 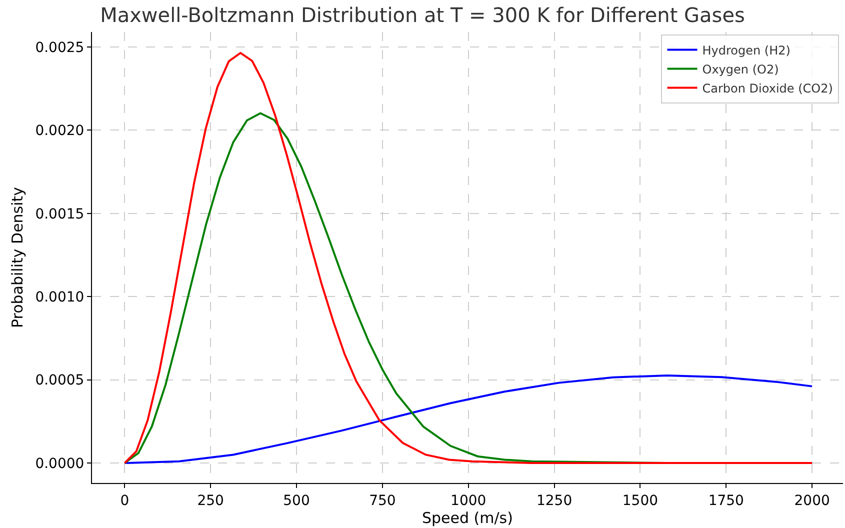 I want to click on x-tick-label: 2000, so click(x=812, y=500).